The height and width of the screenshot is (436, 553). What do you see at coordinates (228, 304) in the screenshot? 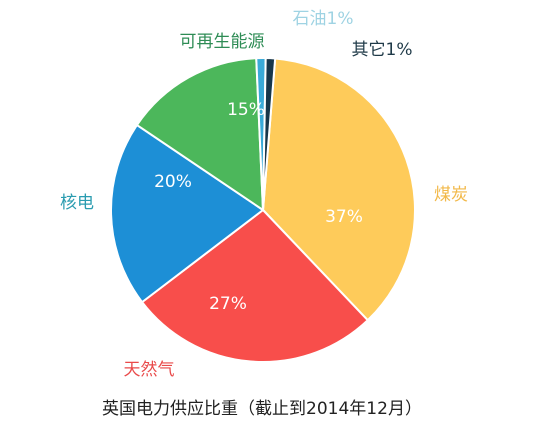
I see `pct-label-gas: 27%` at bounding box center [228, 304].